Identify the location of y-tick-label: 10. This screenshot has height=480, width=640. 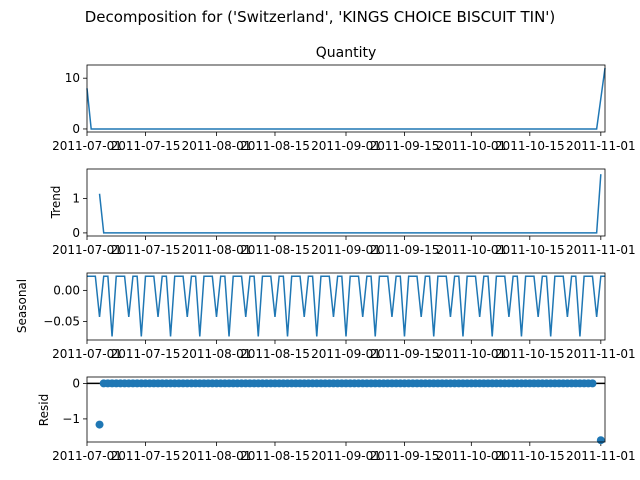
(72, 78).